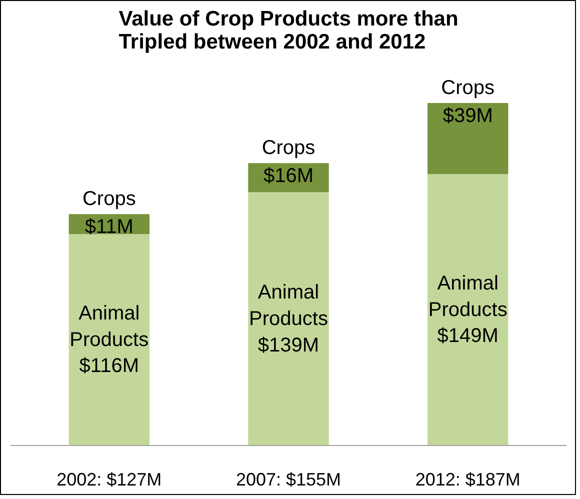  Describe the element at coordinates (467, 336) in the screenshot. I see `data-label: $149M` at that location.